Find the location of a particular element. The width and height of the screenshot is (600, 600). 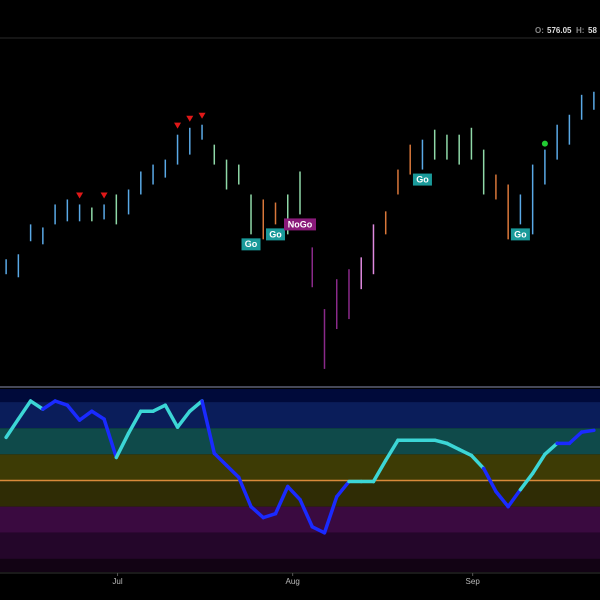

x-tick-label: Jul is located at coordinates (117, 581).